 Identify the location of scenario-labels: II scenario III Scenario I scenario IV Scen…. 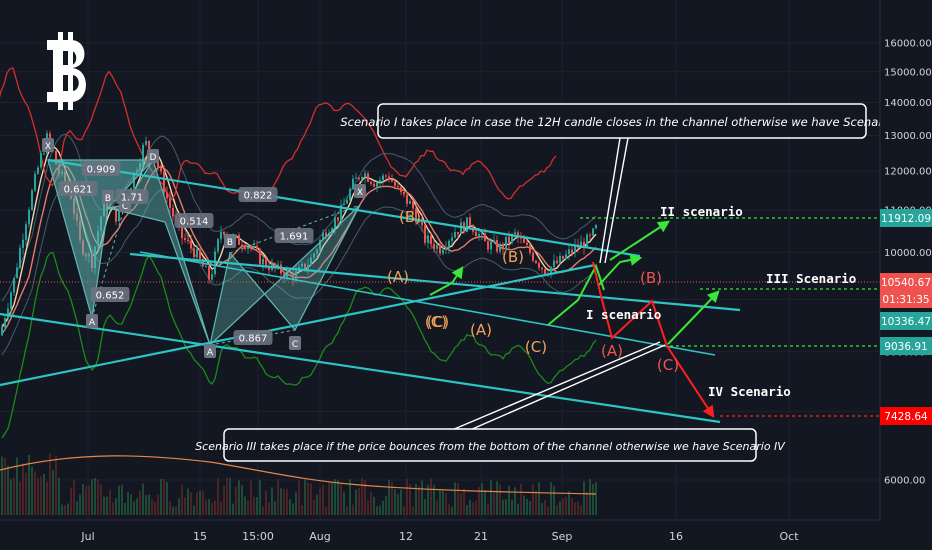
(721, 301).